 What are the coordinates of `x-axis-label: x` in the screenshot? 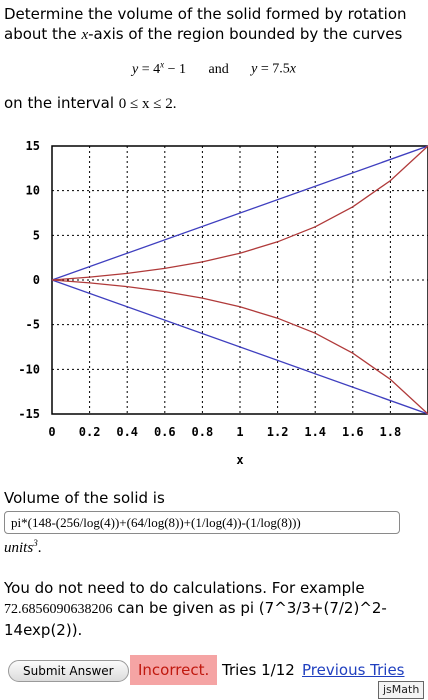 It's located at (239, 460).